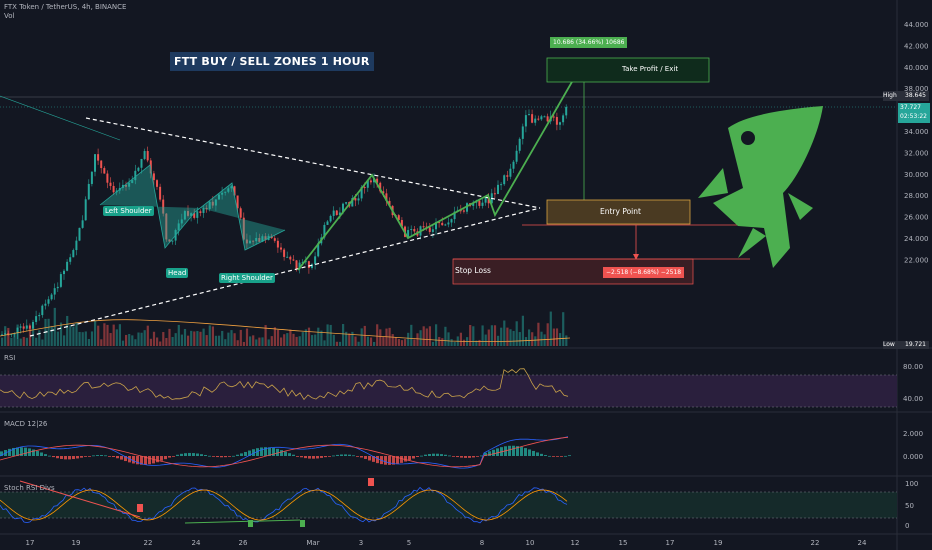 Image resolution: width=932 pixels, height=550 pixels. I want to click on volume-label: Vol, so click(9, 16).